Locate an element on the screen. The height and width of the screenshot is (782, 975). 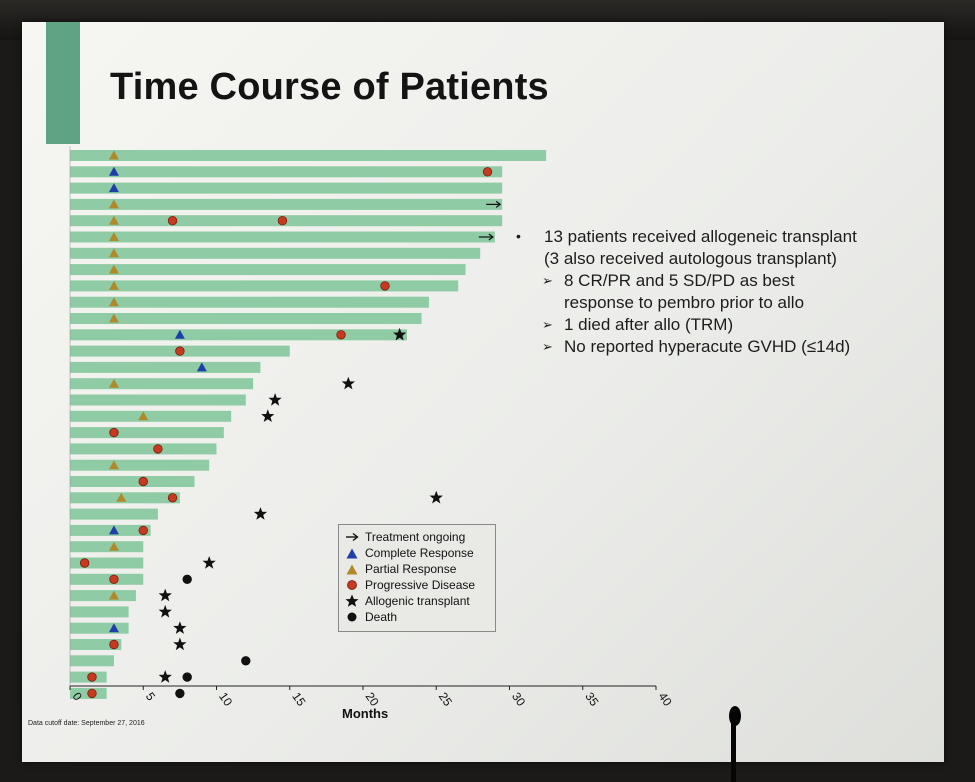
legend-label: Complete Response is located at coordinates (419, 553).